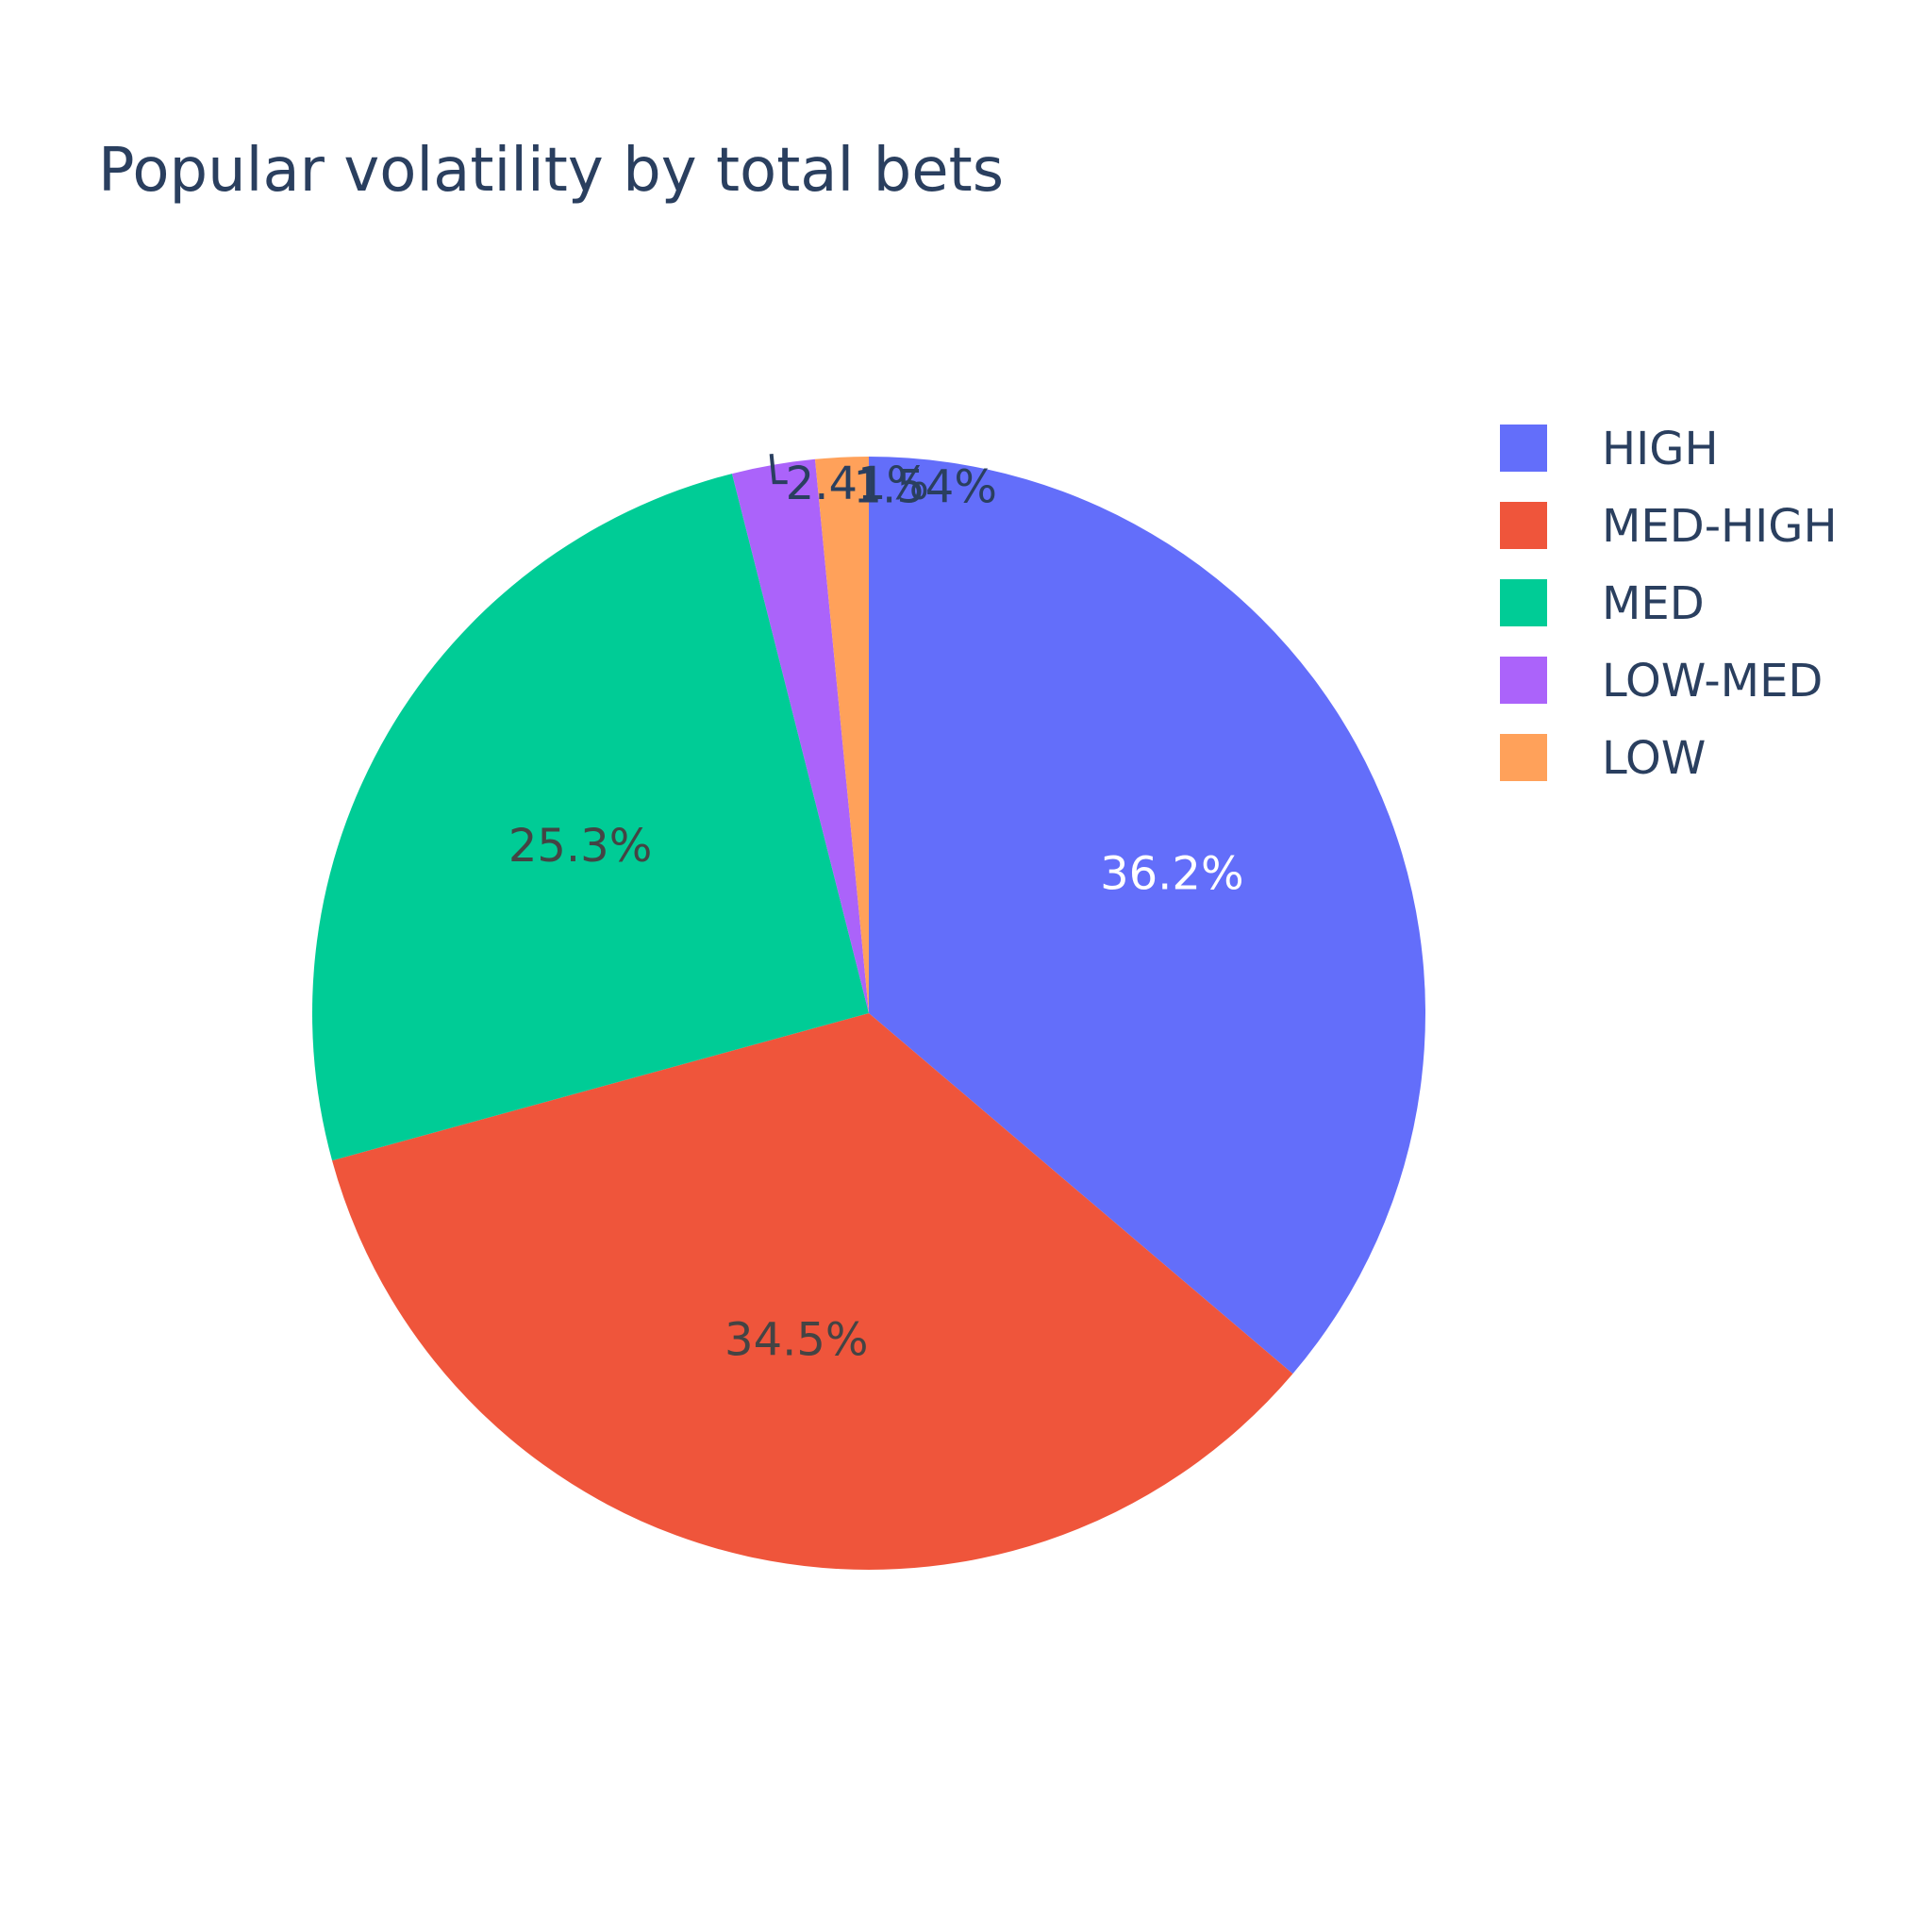 The image size is (1932, 1932). Describe the element at coordinates (1523, 602) in the screenshot. I see `legend-swatch-med` at that location.